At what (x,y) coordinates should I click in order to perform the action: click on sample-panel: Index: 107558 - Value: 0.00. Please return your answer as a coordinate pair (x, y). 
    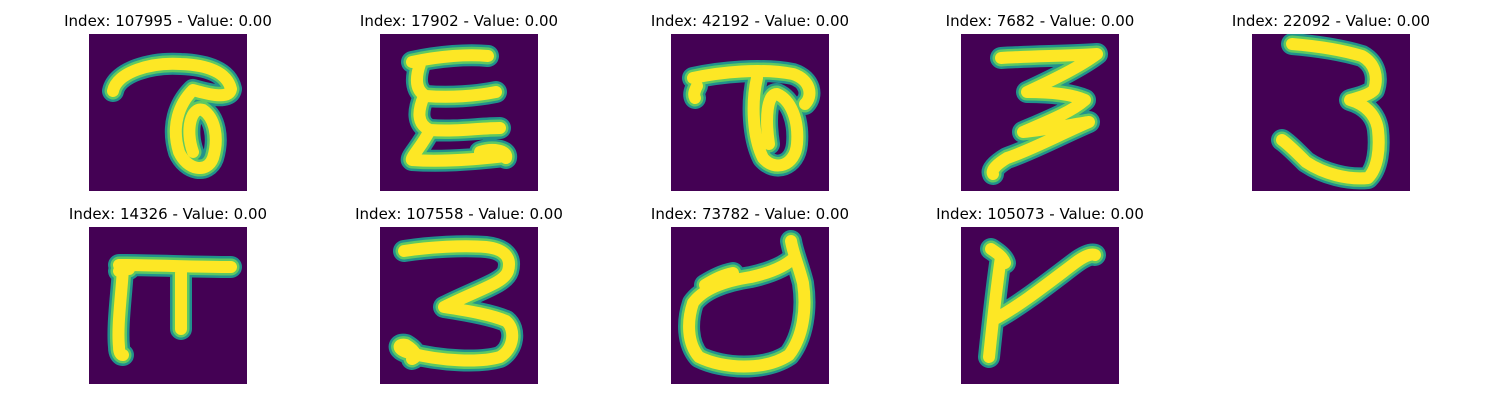
    Looking at the image, I should click on (459, 300).